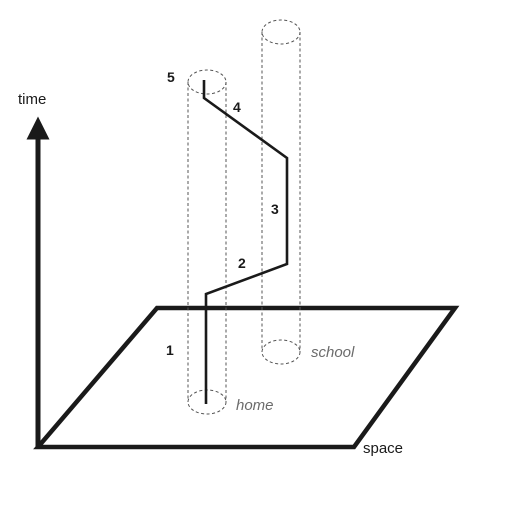  Describe the element at coordinates (237, 107) in the screenshot. I see `segment-label-4: 4` at that location.